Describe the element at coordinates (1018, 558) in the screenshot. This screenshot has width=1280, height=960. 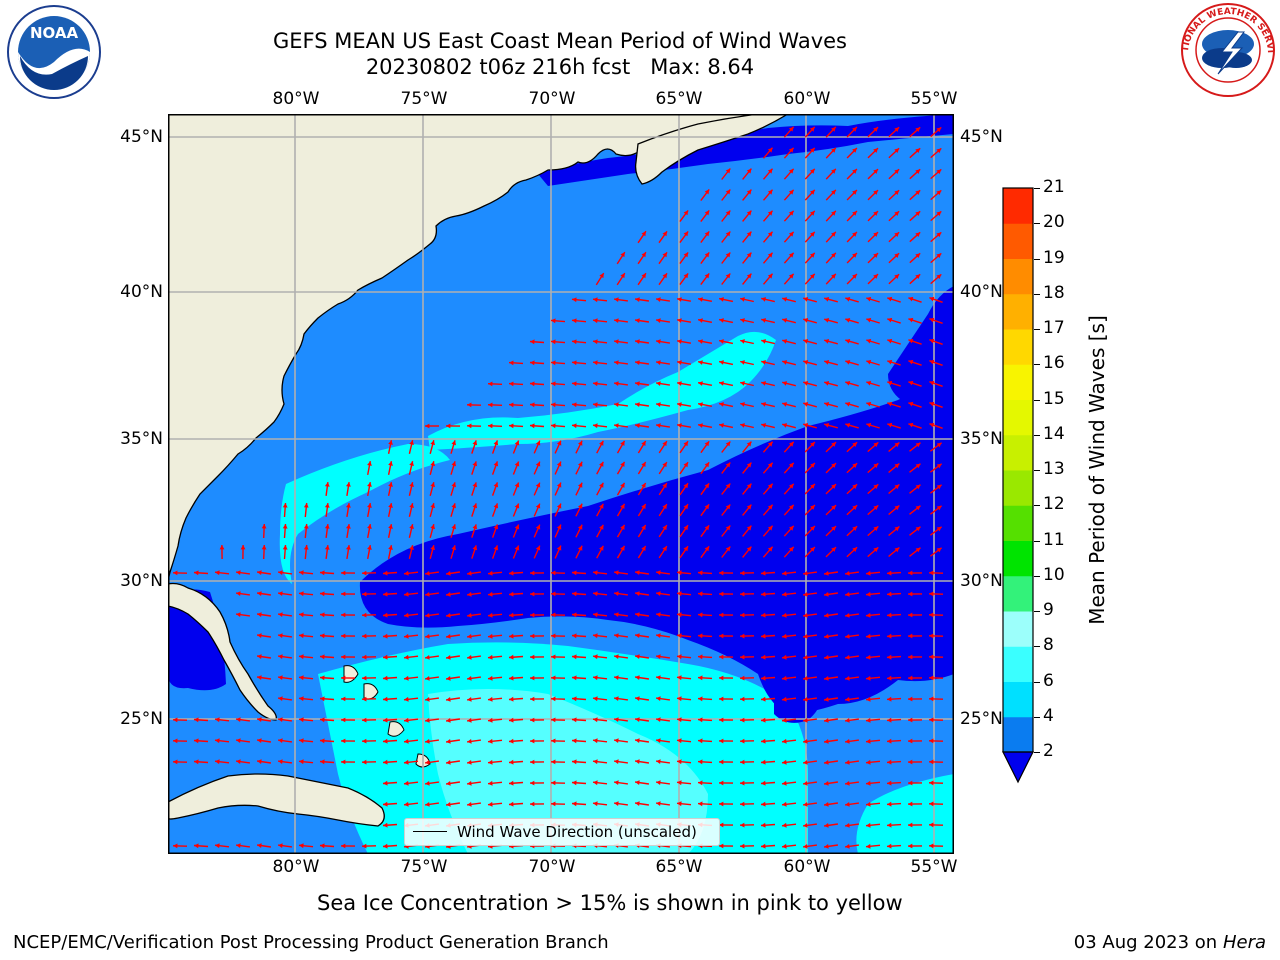
I see `colorbar-segment` at that location.